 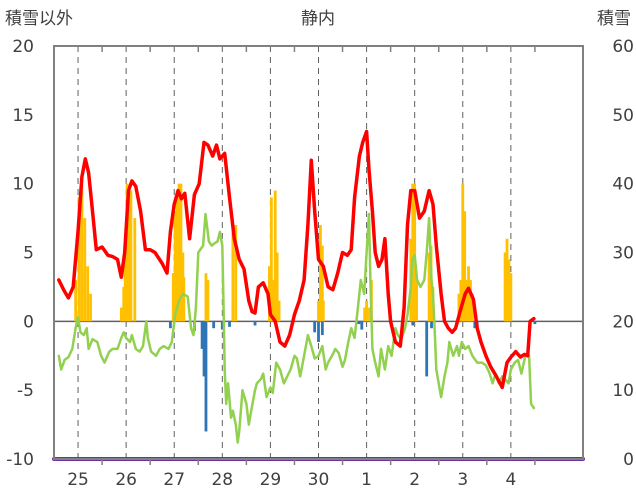 I want to click on left-tick-label: -10, so click(x=20, y=460).